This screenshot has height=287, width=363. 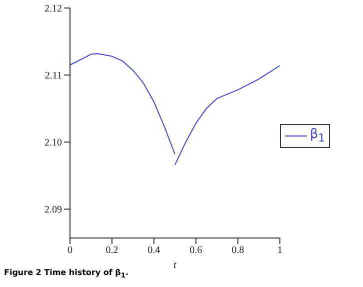 What do you see at coordinates (53, 9) in the screenshot?
I see `y-tick-label: 2.12` at bounding box center [53, 9].